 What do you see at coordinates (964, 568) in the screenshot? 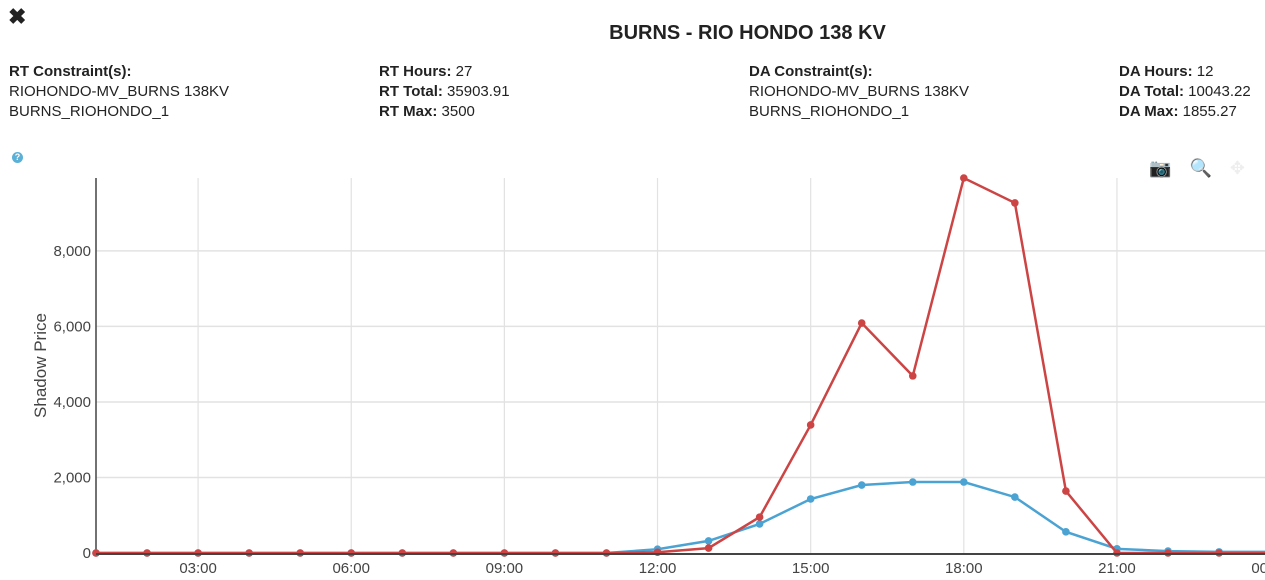
I see `x-tick-label: 18:00` at bounding box center [964, 568].